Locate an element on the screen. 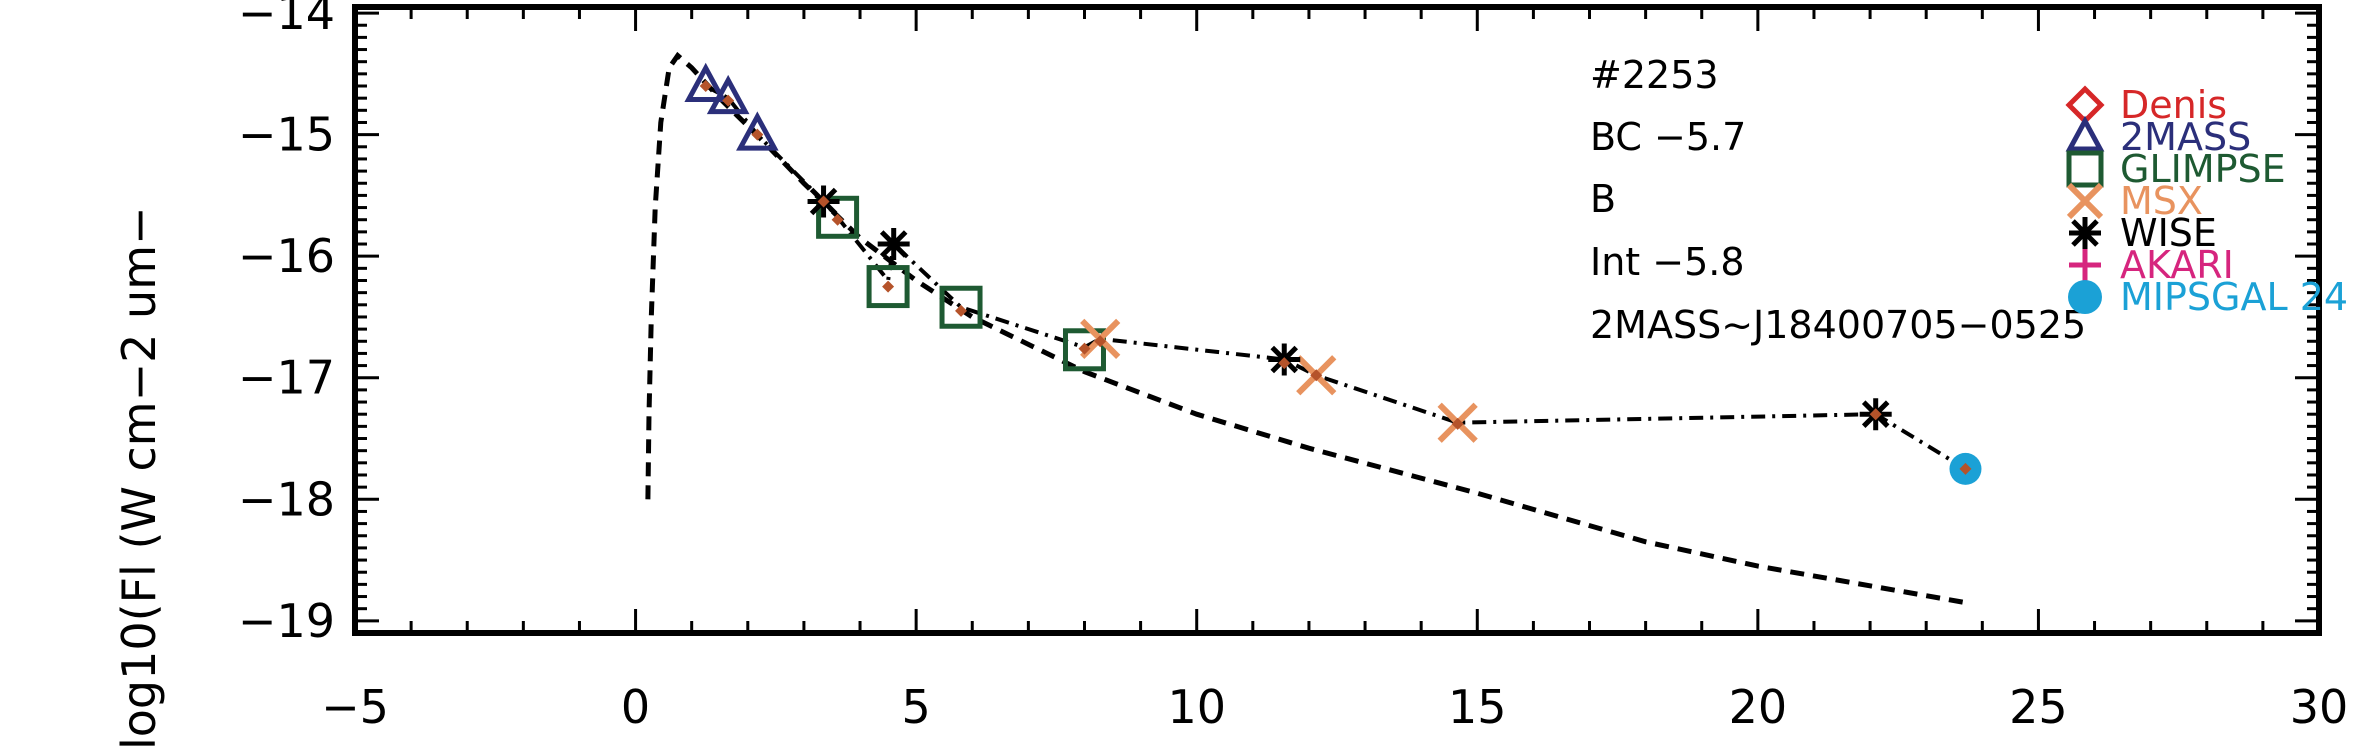  legend-circle-icon is located at coordinates (2085, 297).